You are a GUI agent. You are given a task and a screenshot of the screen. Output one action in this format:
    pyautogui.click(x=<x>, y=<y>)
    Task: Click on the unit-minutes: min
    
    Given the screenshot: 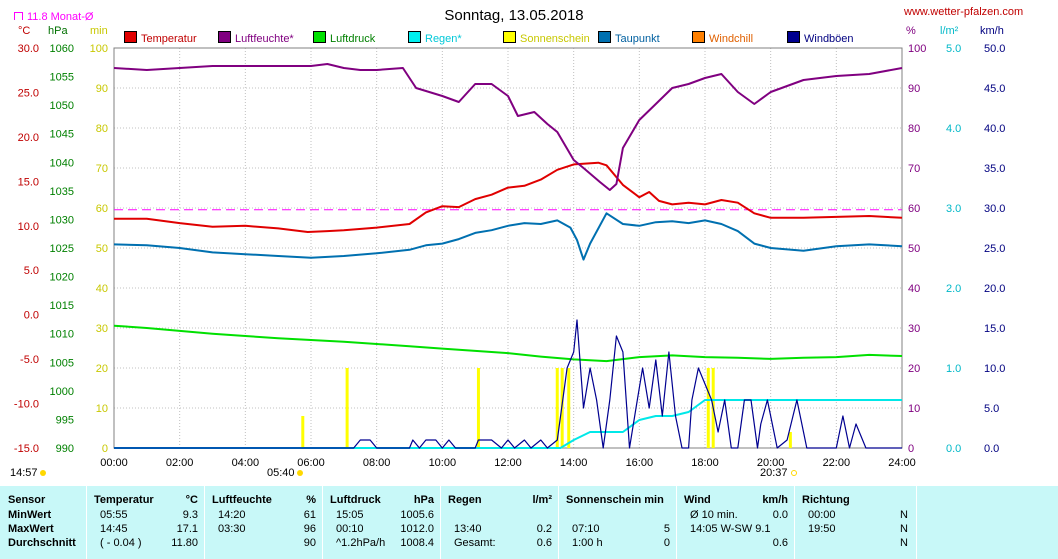 What is the action you would take?
    pyautogui.click(x=99, y=31)
    